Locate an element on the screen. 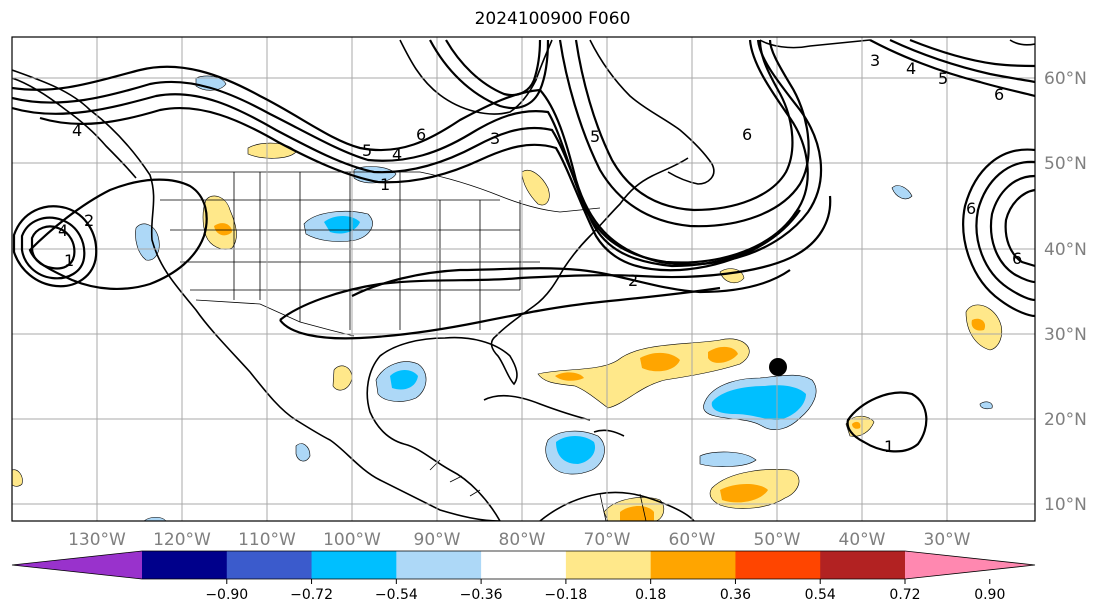 Image resolution: width=1105 pixels, height=615 pixels. lat-label: 10°N is located at coordinates (1065, 505).